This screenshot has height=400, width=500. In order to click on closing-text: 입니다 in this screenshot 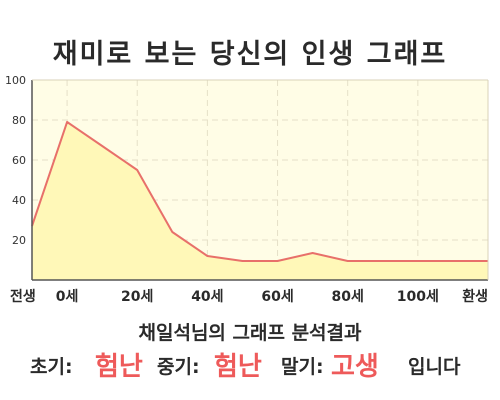, I will do `click(434, 367)`.